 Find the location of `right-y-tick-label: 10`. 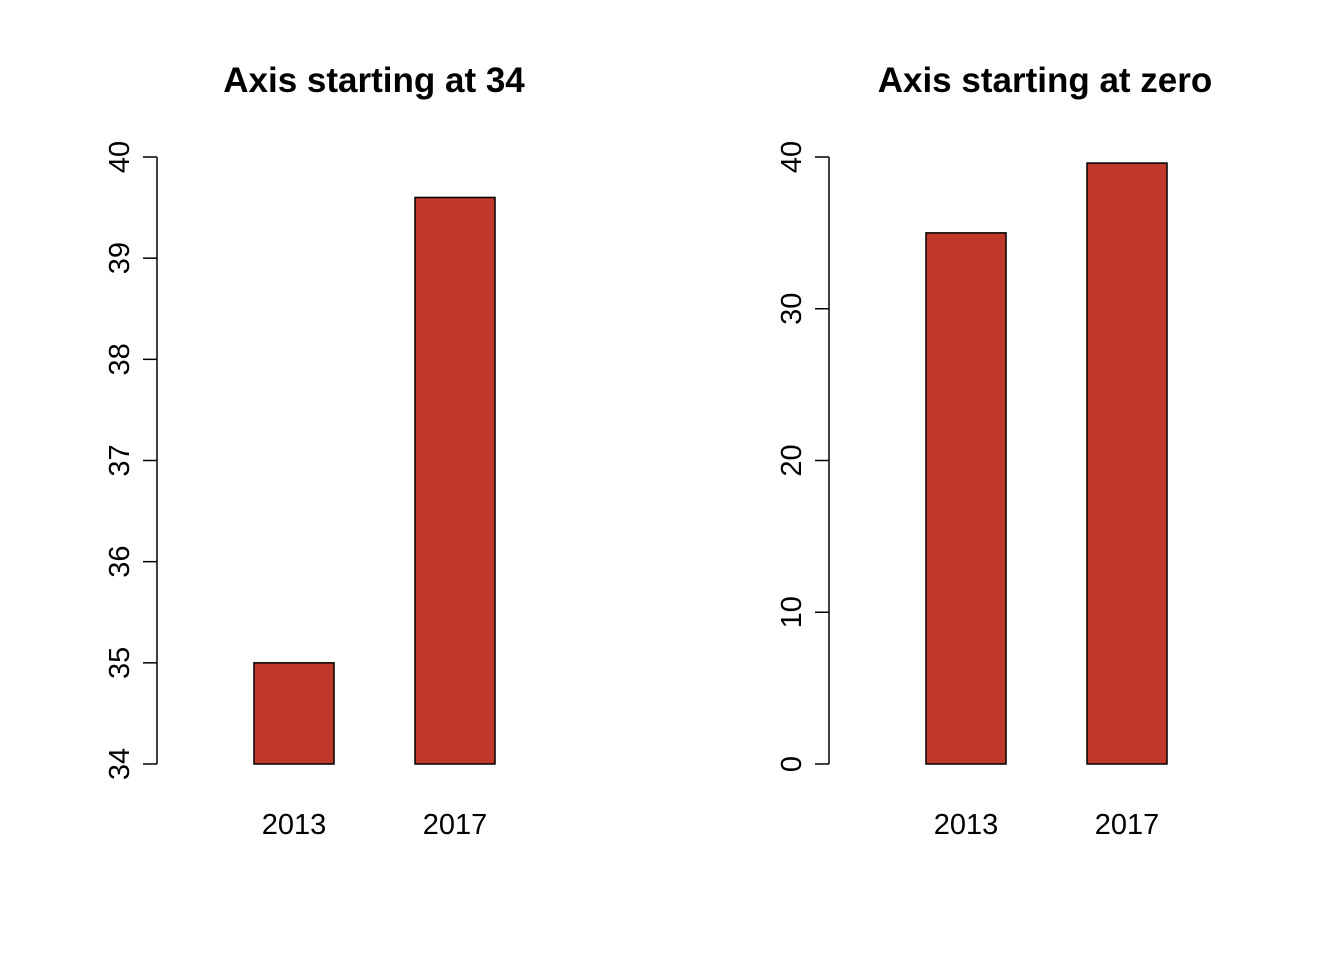

right-y-tick-label: 10 is located at coordinates (792, 612).